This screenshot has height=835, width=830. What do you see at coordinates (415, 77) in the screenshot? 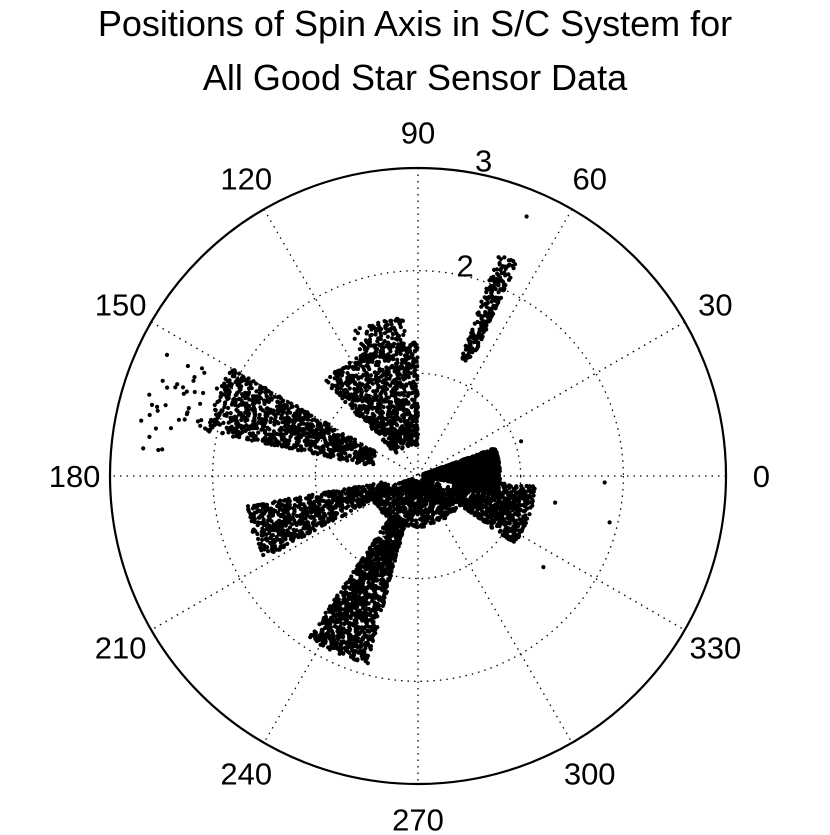
I see `chart-title-line-2: All Good Star Sensor Data` at bounding box center [415, 77].